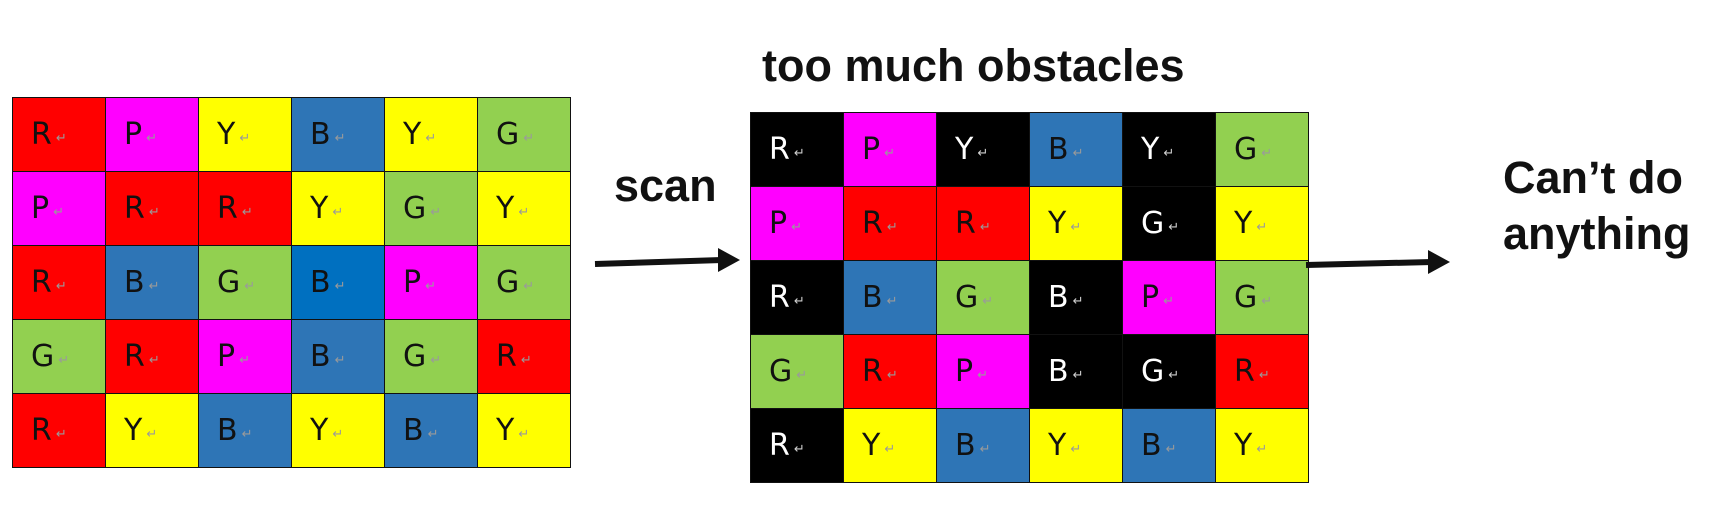 The image size is (1735, 505). What do you see at coordinates (1597, 206) in the screenshot?
I see `result-label: Can’t do anything` at bounding box center [1597, 206].